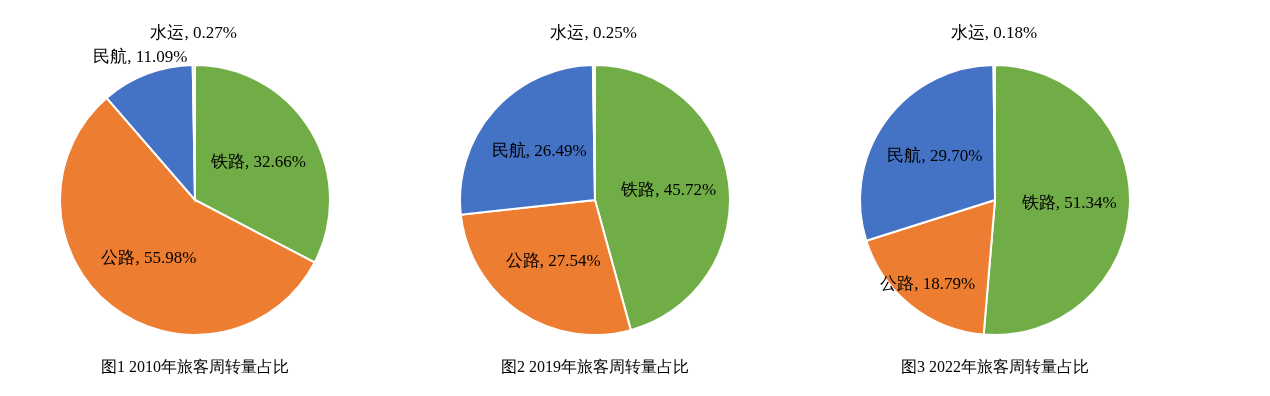 The image size is (1270, 396). What do you see at coordinates (553, 261) in the screenshot?
I see `slice-label: 公路, 27.54%` at bounding box center [553, 261].